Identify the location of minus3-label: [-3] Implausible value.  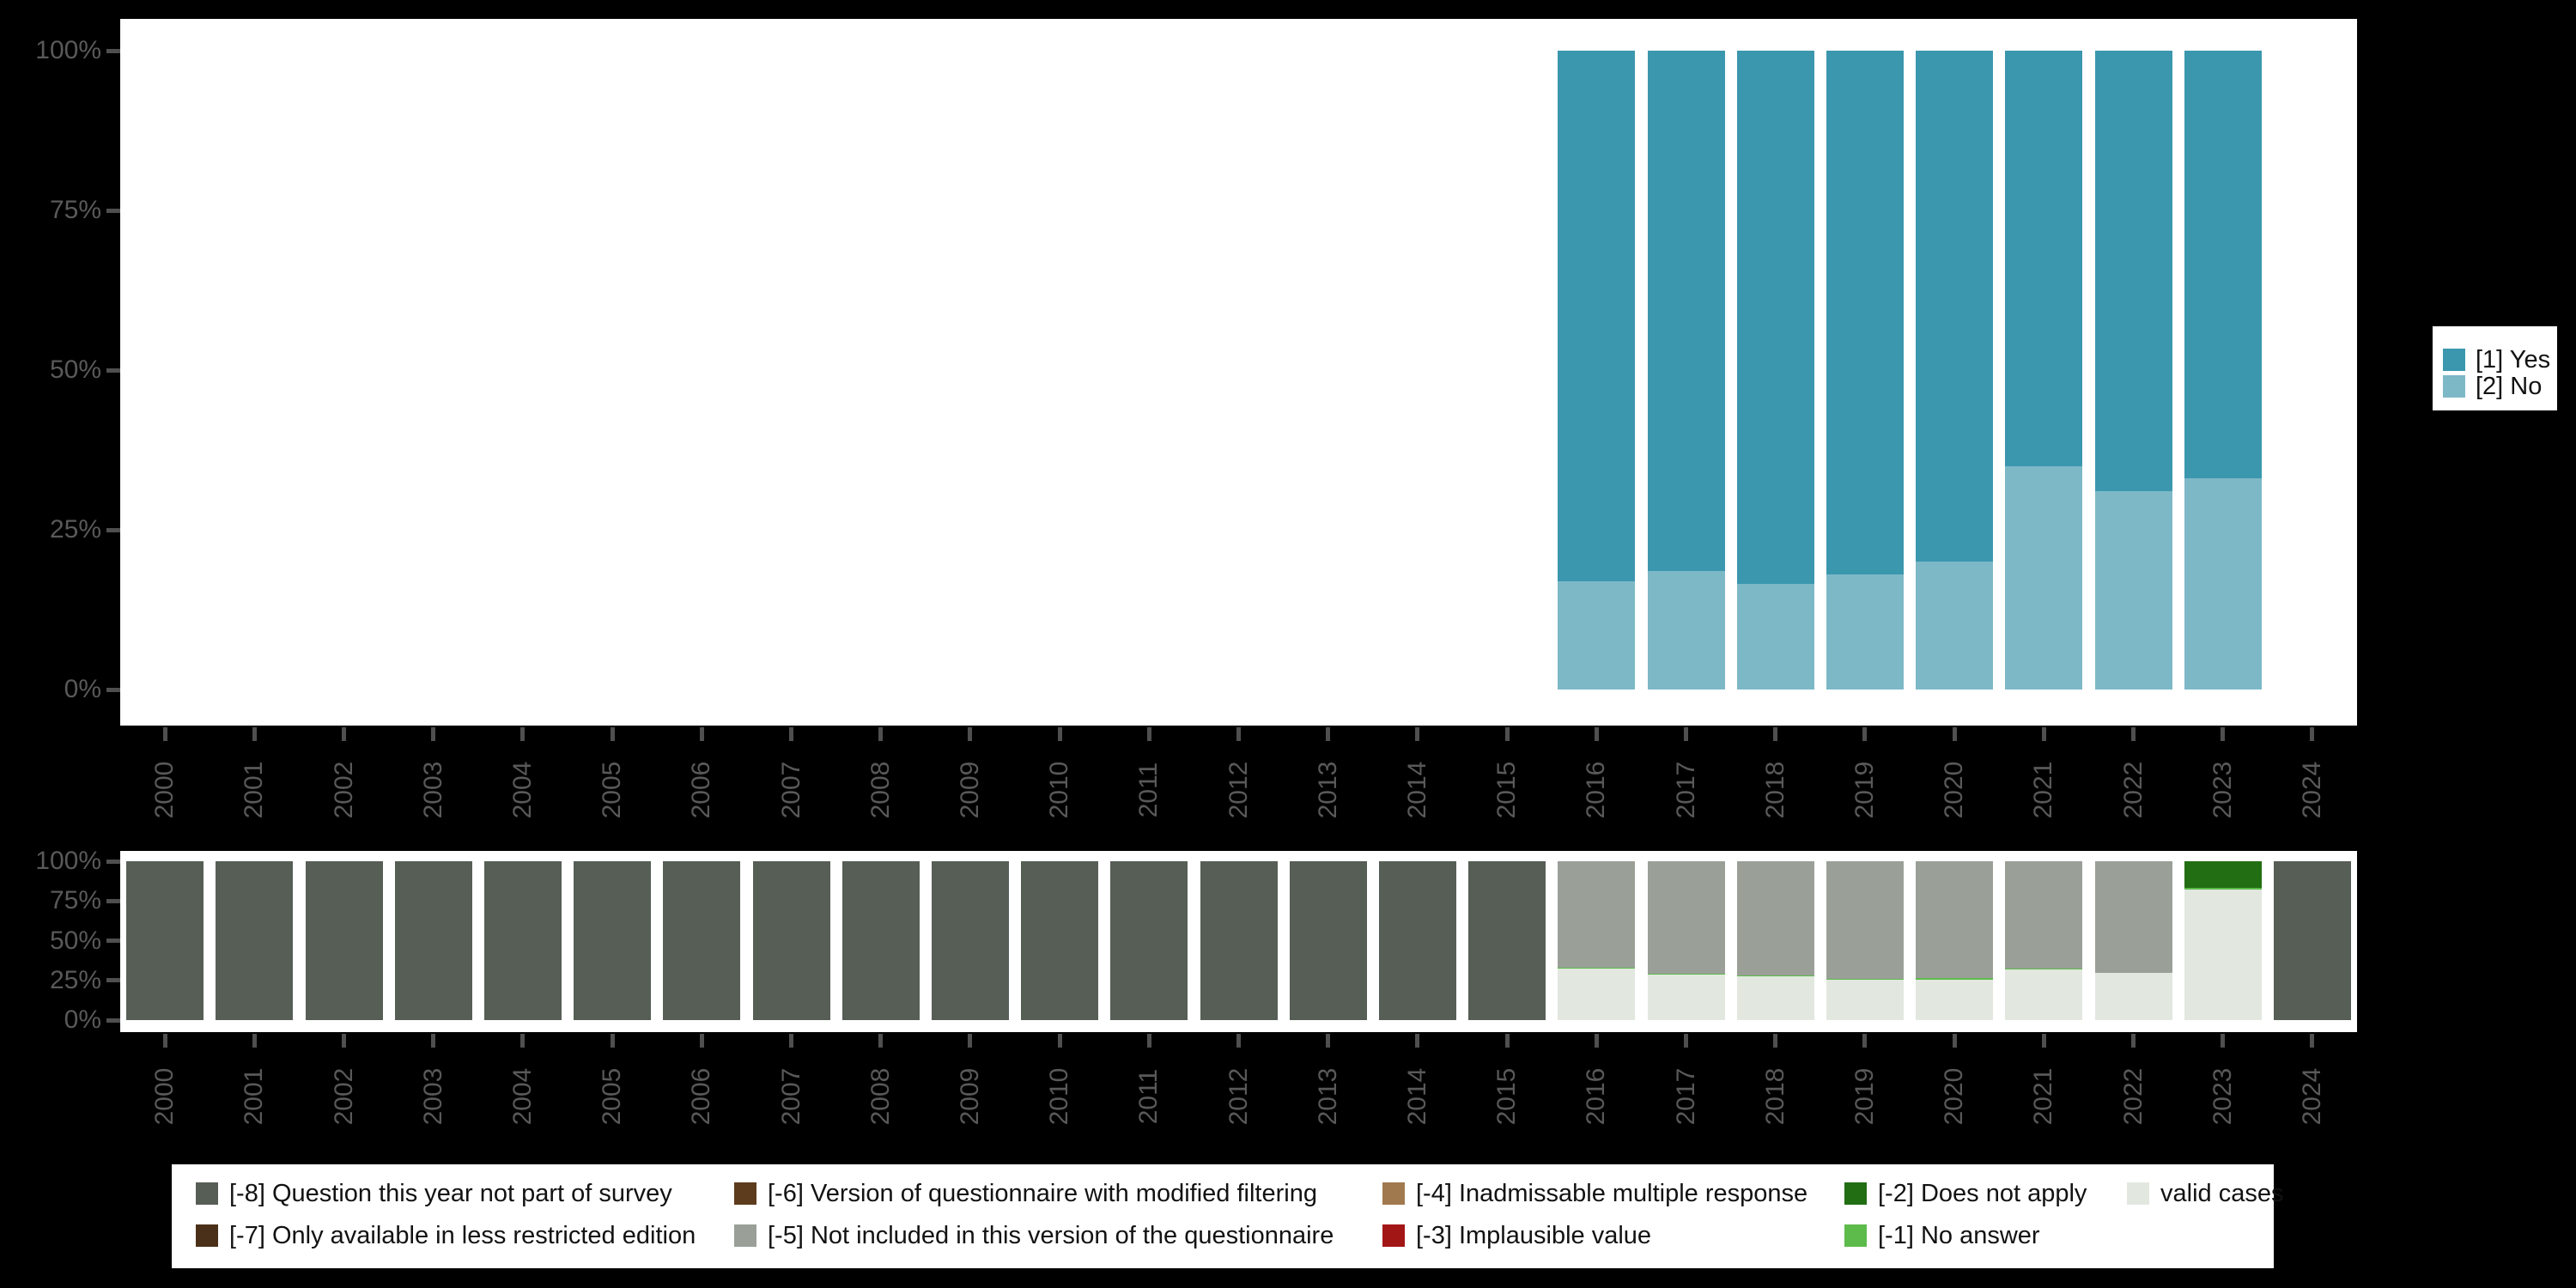
(1534, 1235).